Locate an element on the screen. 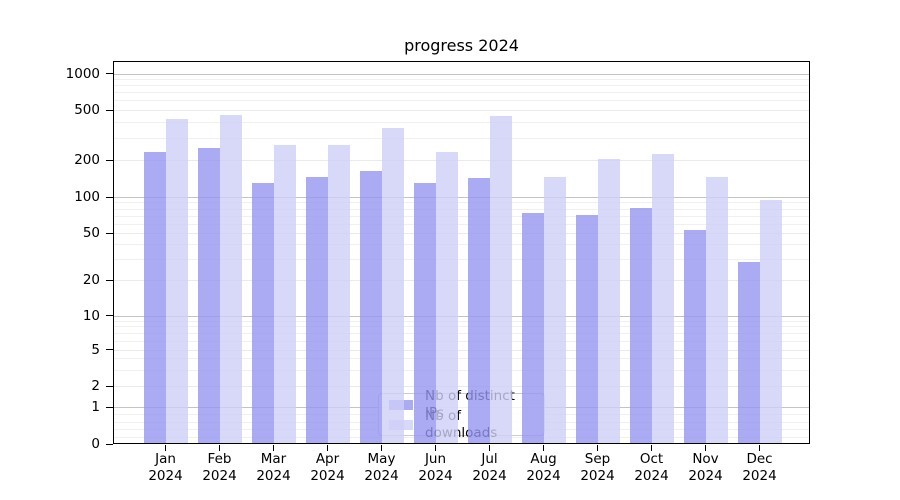 This screenshot has width=900, height=500. x-tick-dec is located at coordinates (759, 448).